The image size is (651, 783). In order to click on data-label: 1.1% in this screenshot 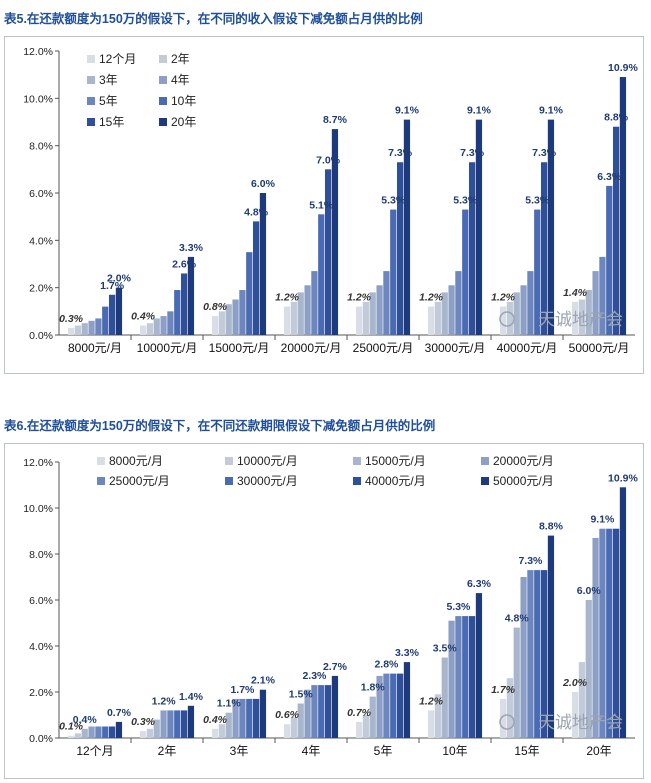, I will do `click(229, 704)`.